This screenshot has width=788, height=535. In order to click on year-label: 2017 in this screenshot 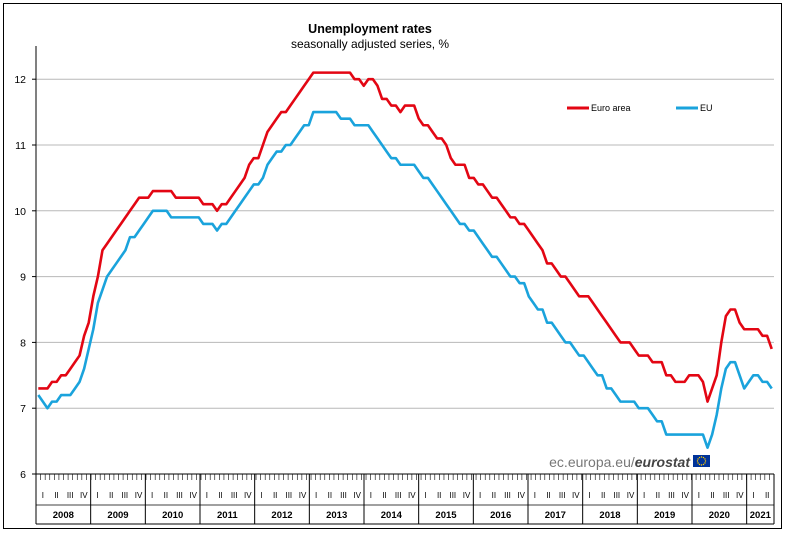, I will do `click(555, 515)`.